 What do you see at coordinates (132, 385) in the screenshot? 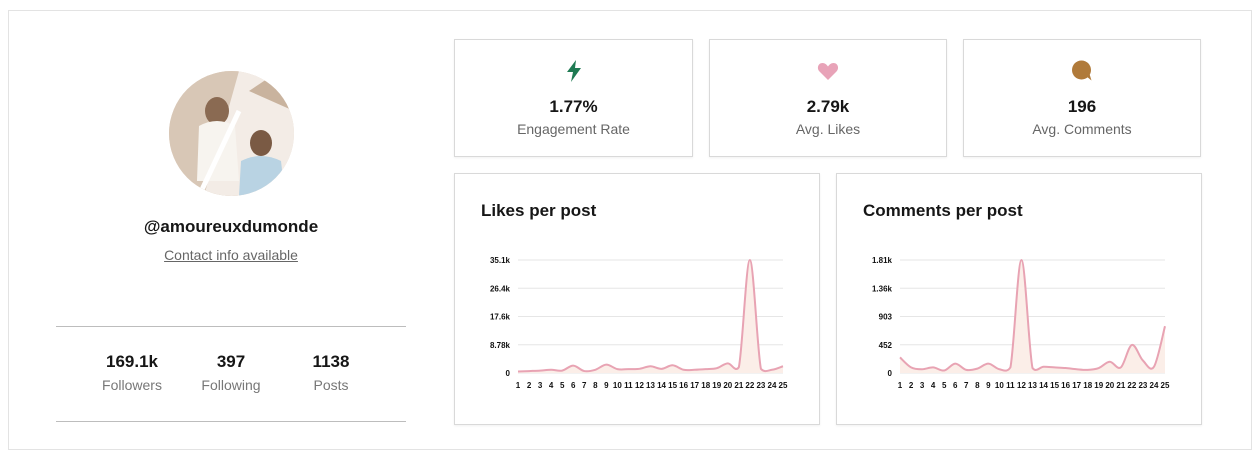
I see `followers-label: Followers` at bounding box center [132, 385].